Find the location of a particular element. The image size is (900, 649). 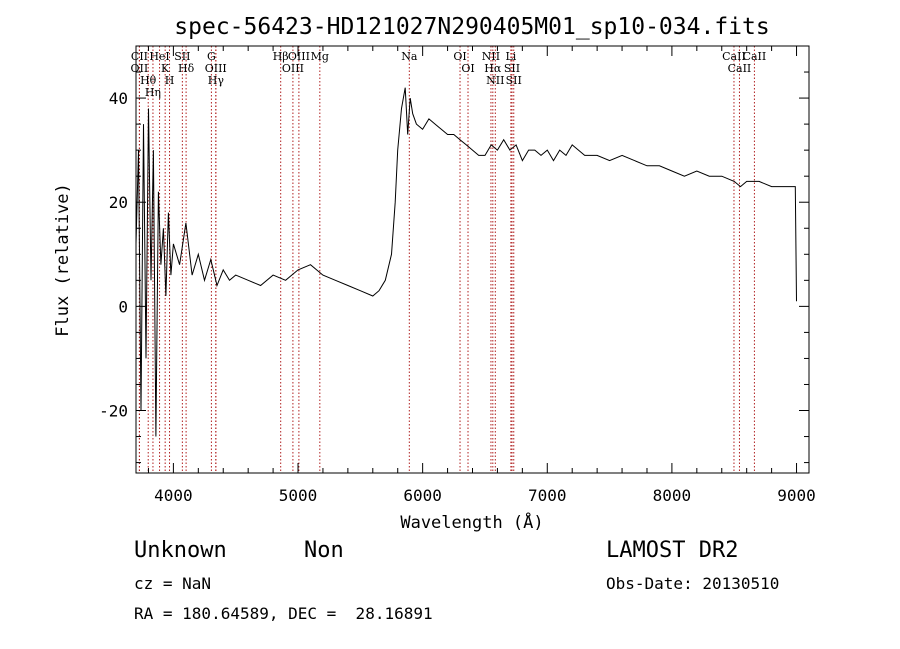

x-tick-label: 7000 is located at coordinates (547, 495).